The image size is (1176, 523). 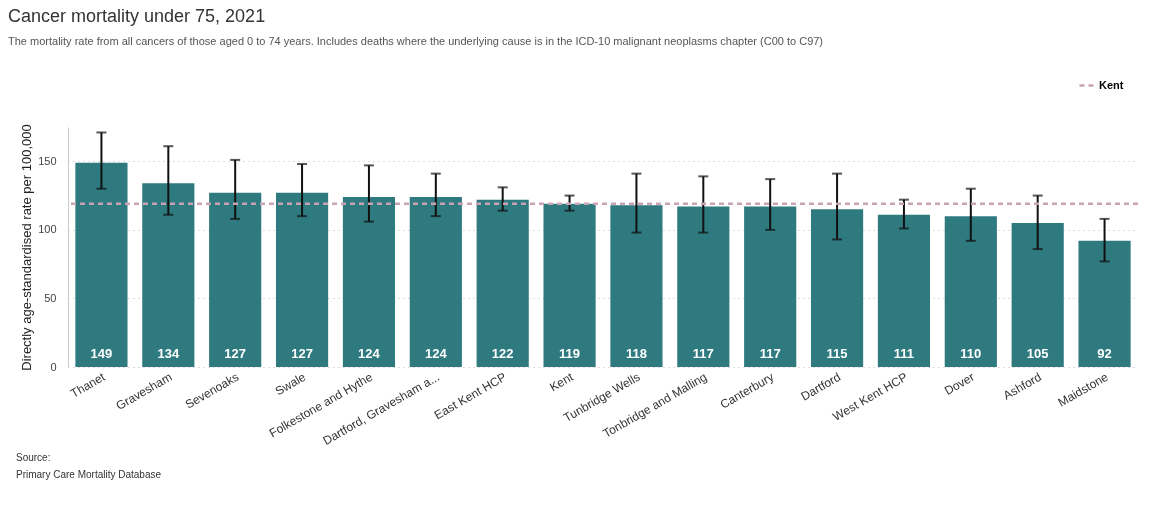 I want to click on source-note: Source:, so click(x=34, y=458).